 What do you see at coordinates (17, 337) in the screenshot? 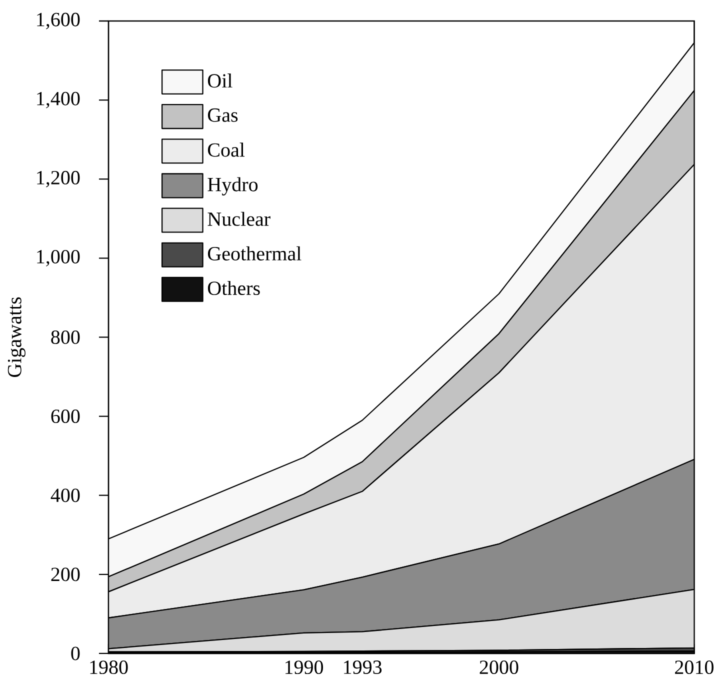
I see `y-axis-title: Gigawatts` at bounding box center [17, 337].